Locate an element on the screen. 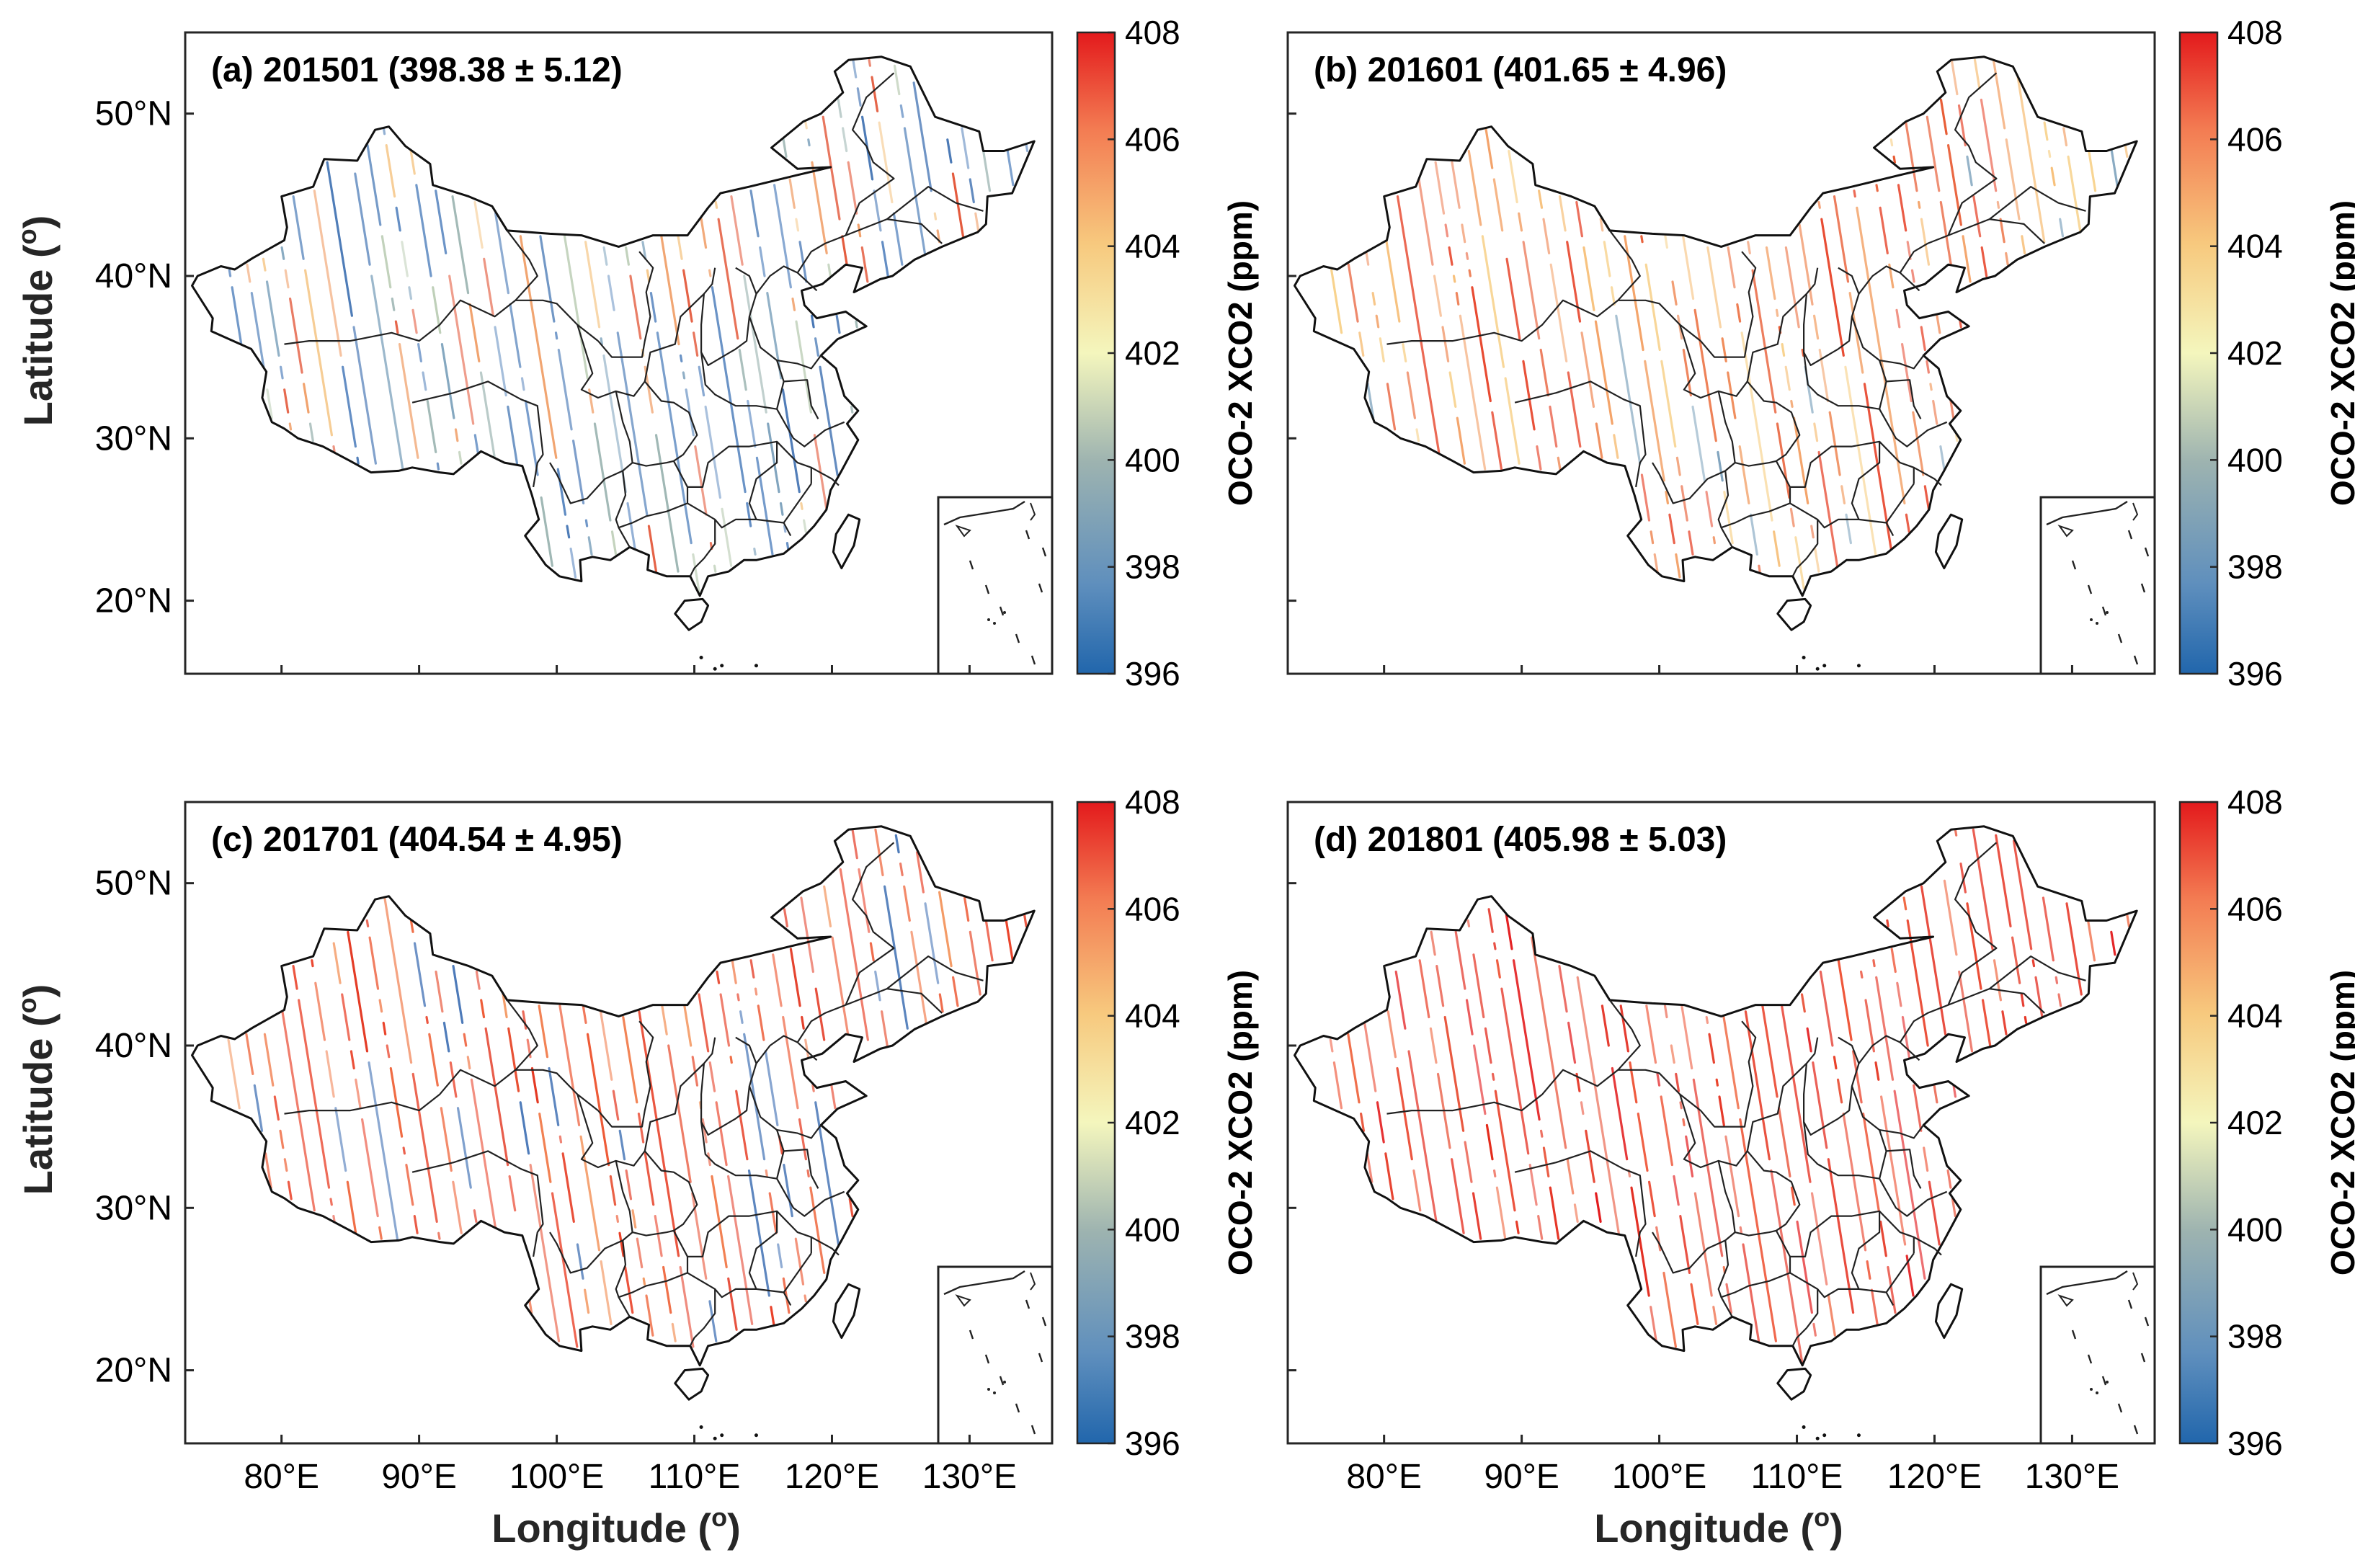 The width and height of the screenshot is (2355, 1568). colorbar-title: OCO-2 XCO2 (ppm) is located at coordinates (2339, 1122).